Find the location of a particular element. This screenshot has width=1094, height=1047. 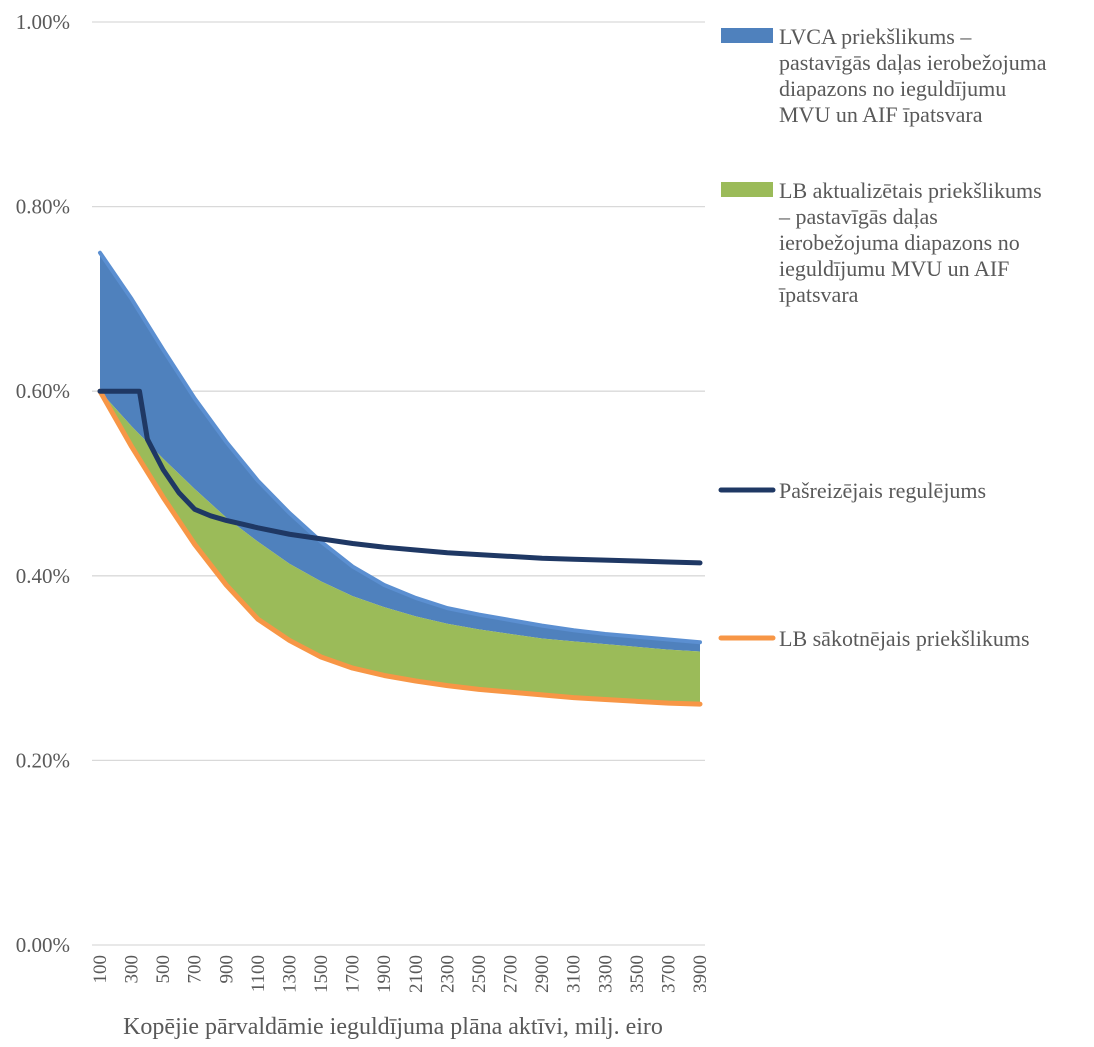

x-tick-label: 2900 is located at coordinates (542, 974).